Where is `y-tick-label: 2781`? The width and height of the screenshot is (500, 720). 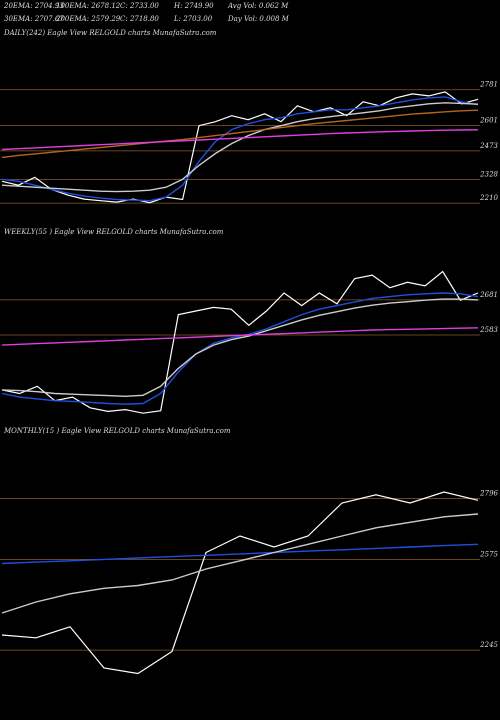 y-tick-label: 2781 is located at coordinates (488, 85).